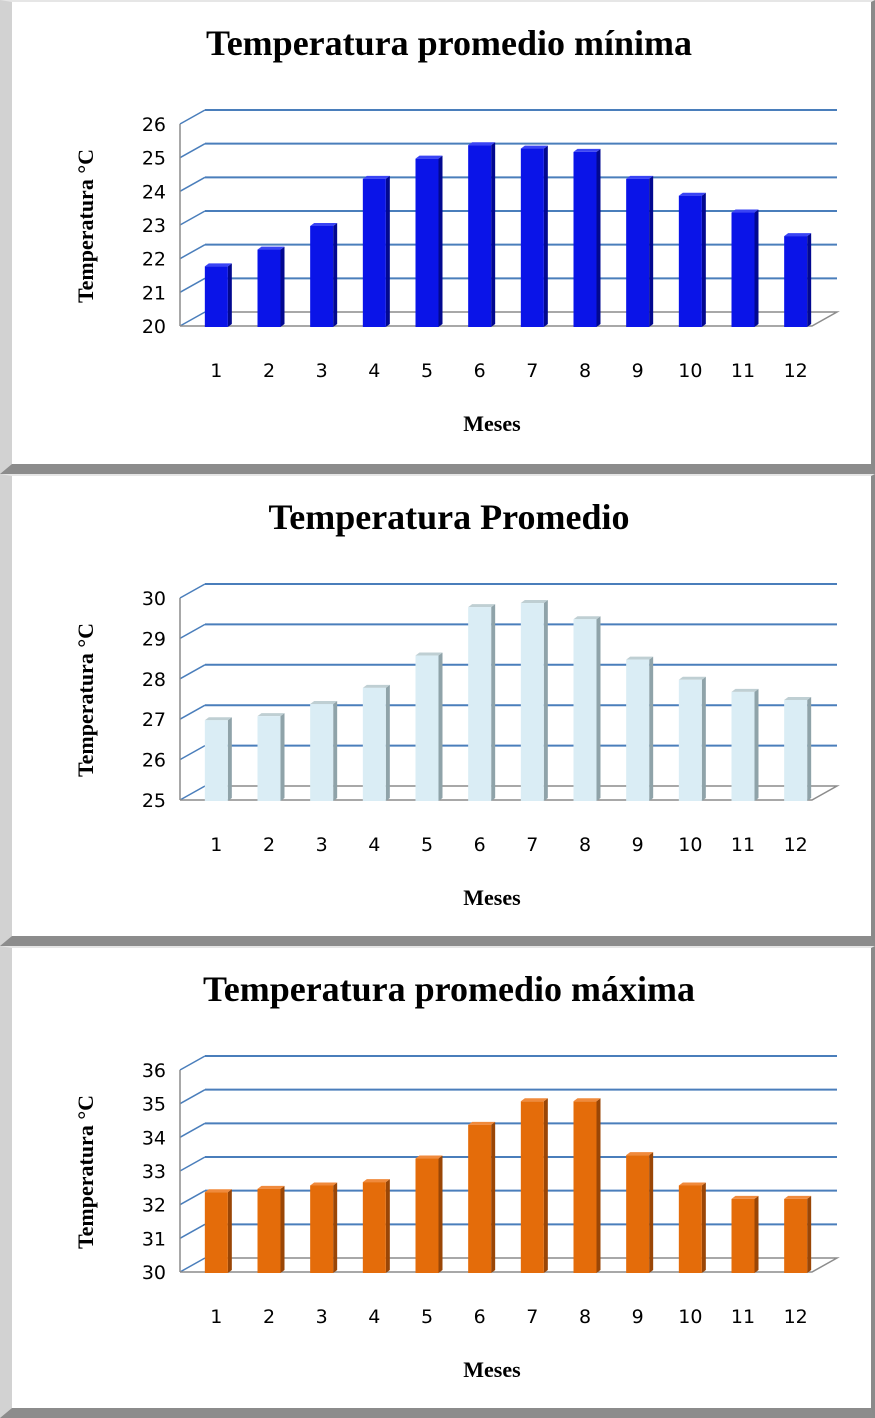  What do you see at coordinates (449, 43) in the screenshot?
I see `chart-title: Temperatura promedio mínima` at bounding box center [449, 43].